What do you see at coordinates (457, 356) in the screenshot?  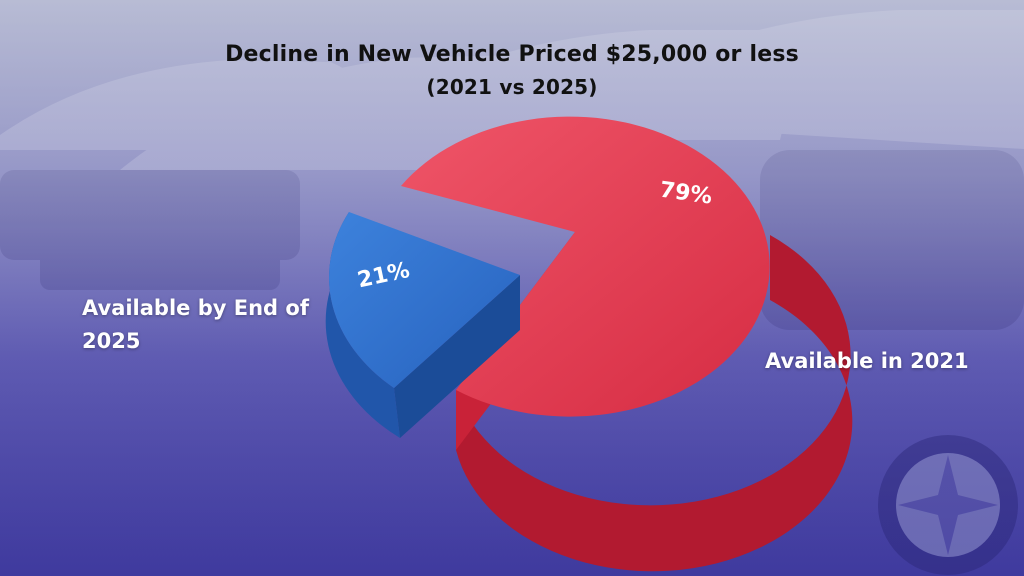 I see `pie-slice-2025-side` at bounding box center [457, 356].